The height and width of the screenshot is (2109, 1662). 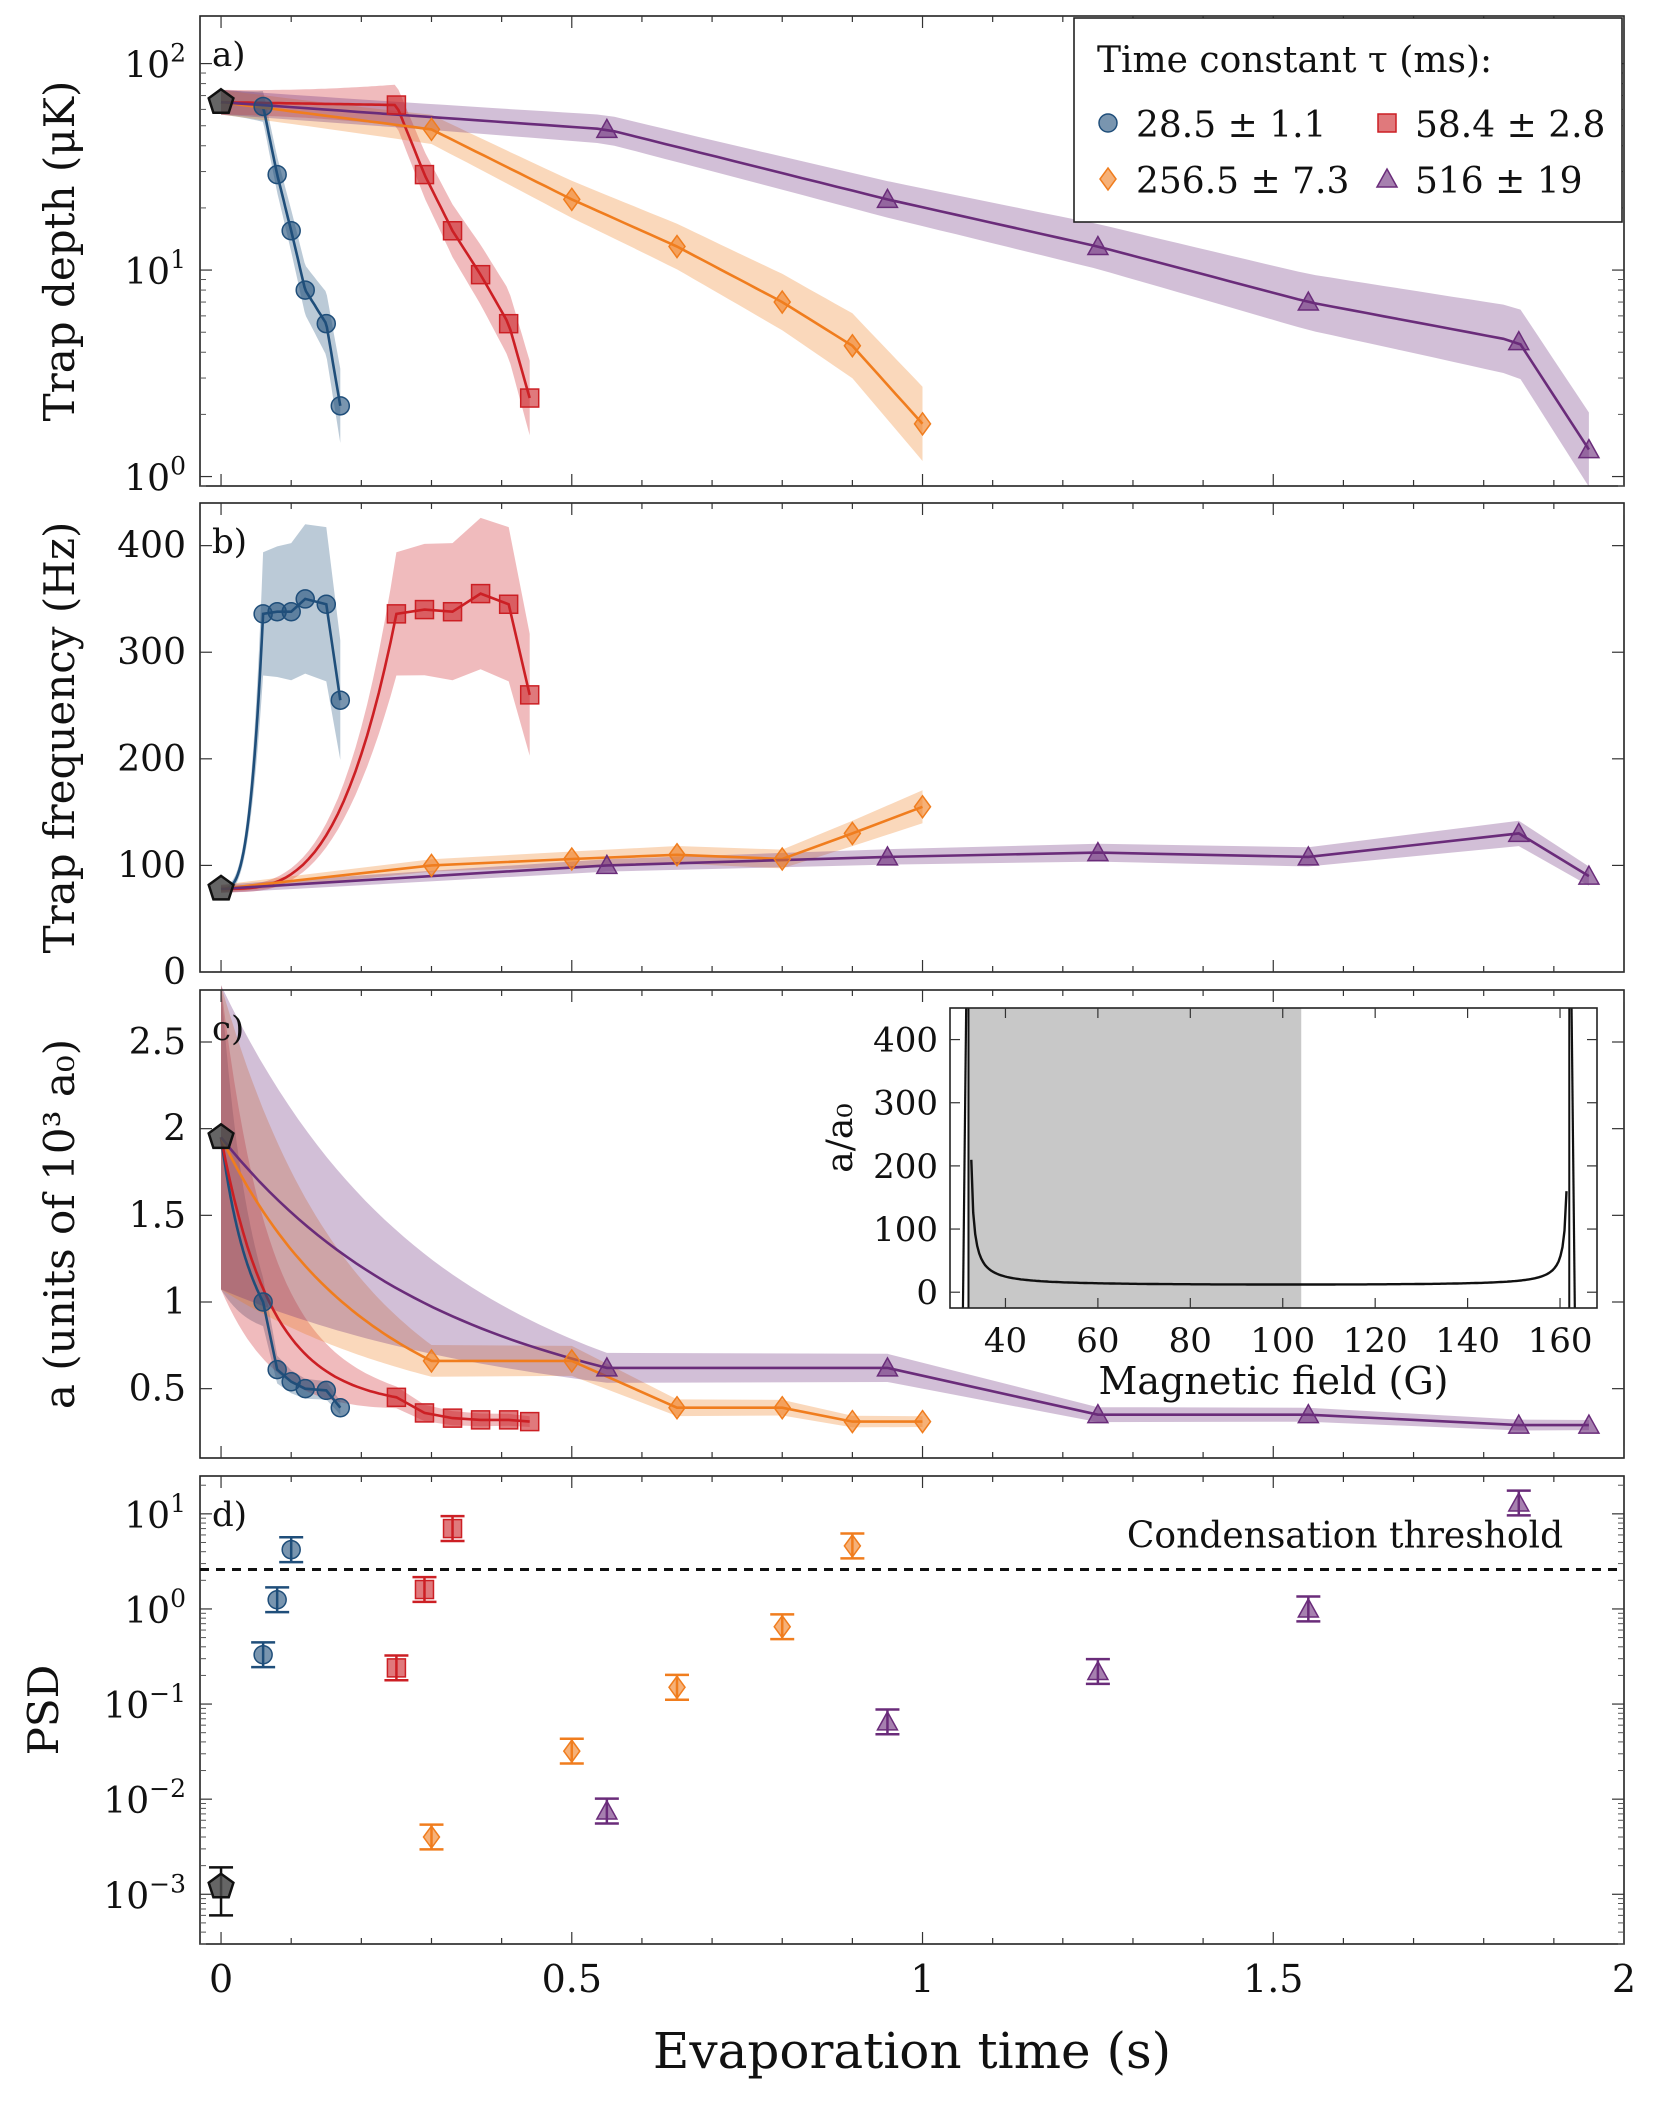 I want to click on inset-x-tick-label: 140, so click(x=1467, y=1341).